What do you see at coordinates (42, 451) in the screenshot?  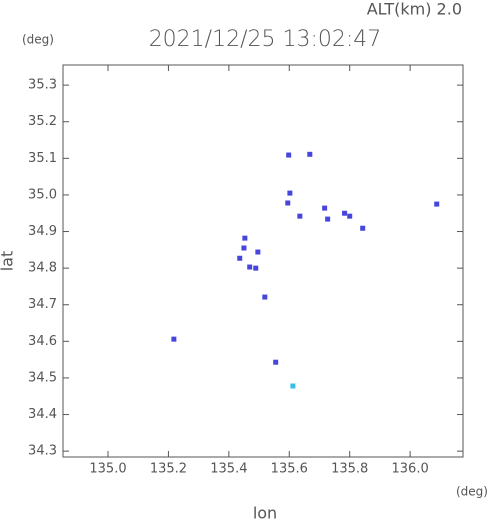 I see `y-tick-label: 34.3` at bounding box center [42, 451].